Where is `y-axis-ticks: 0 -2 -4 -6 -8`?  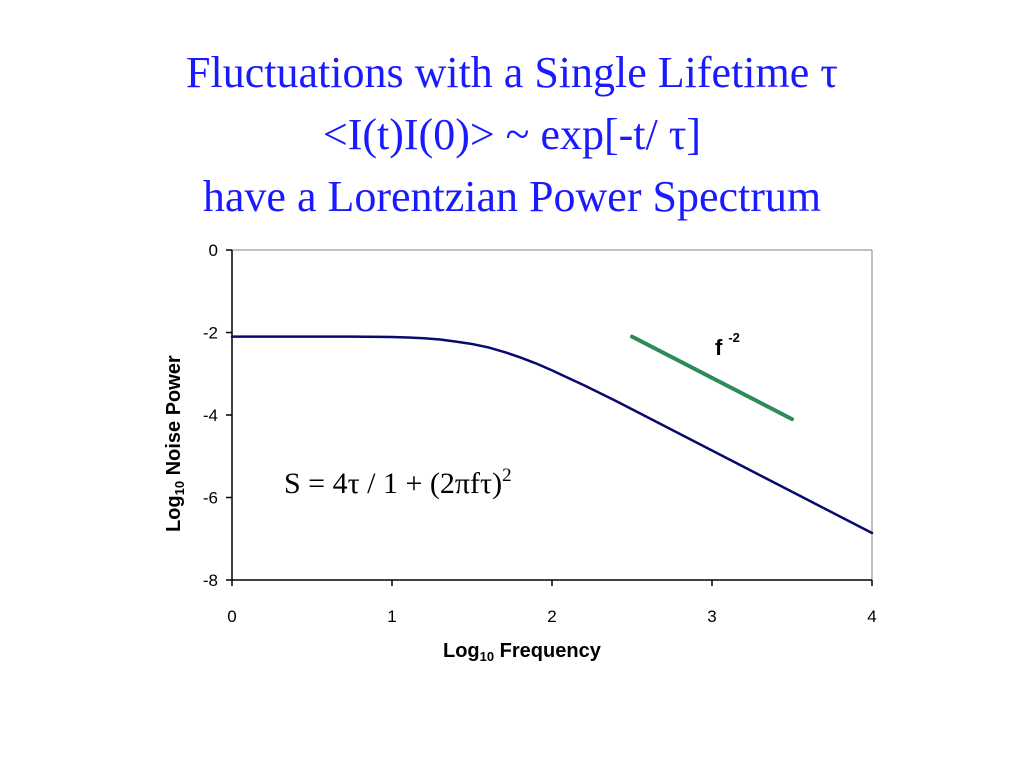 y-axis-ticks: 0 -2 -4 -6 -8 is located at coordinates (217, 415).